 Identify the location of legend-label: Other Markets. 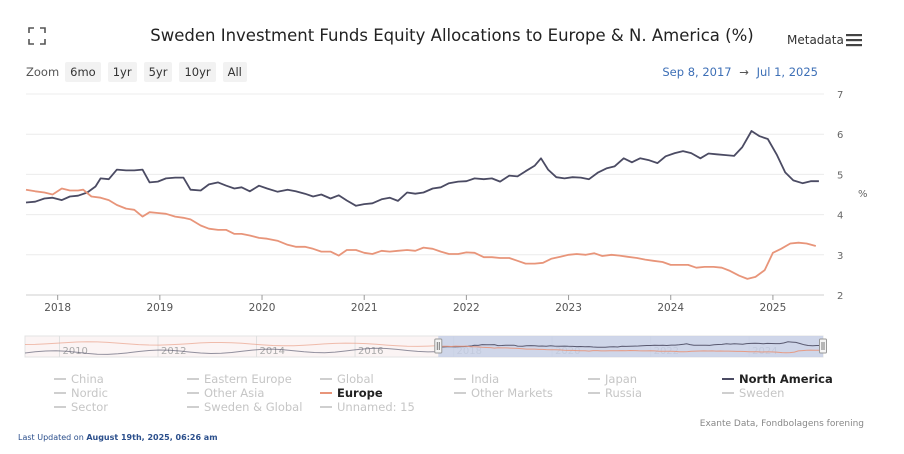
(512, 393).